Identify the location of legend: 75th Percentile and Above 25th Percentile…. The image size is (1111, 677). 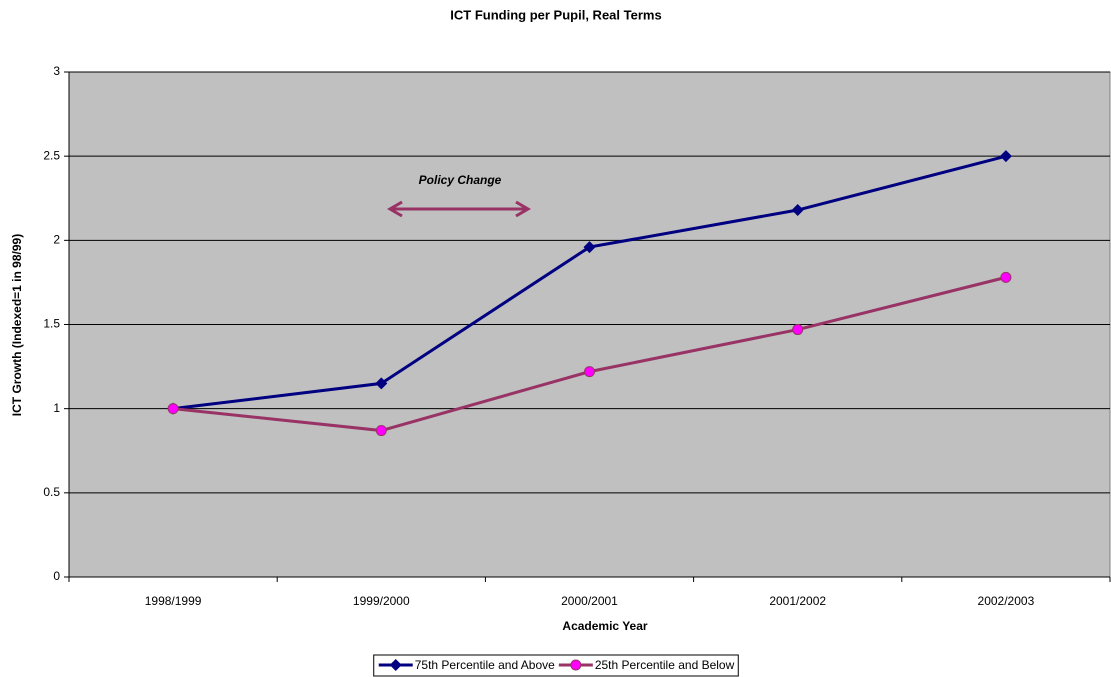
(556, 665).